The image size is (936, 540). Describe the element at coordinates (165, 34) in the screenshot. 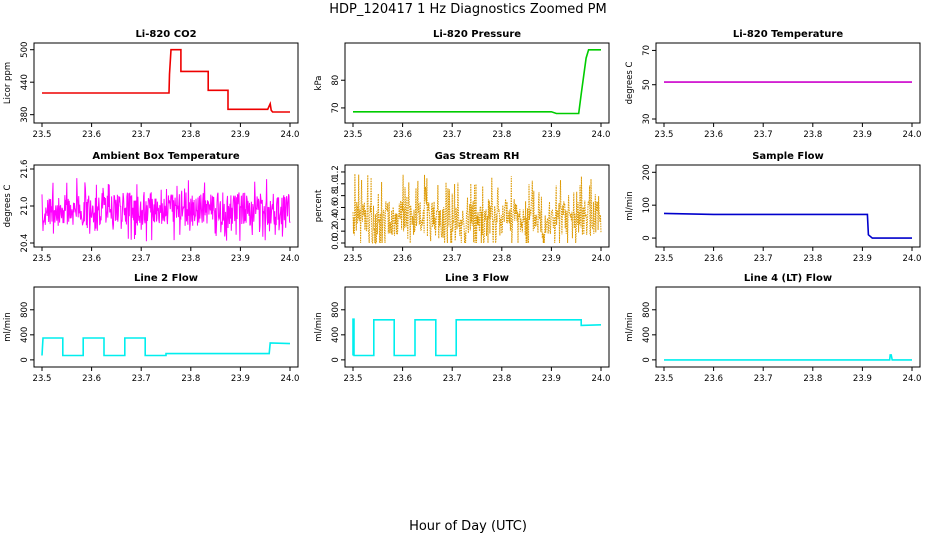

I see `panel-title: Li-820 CO2` at that location.